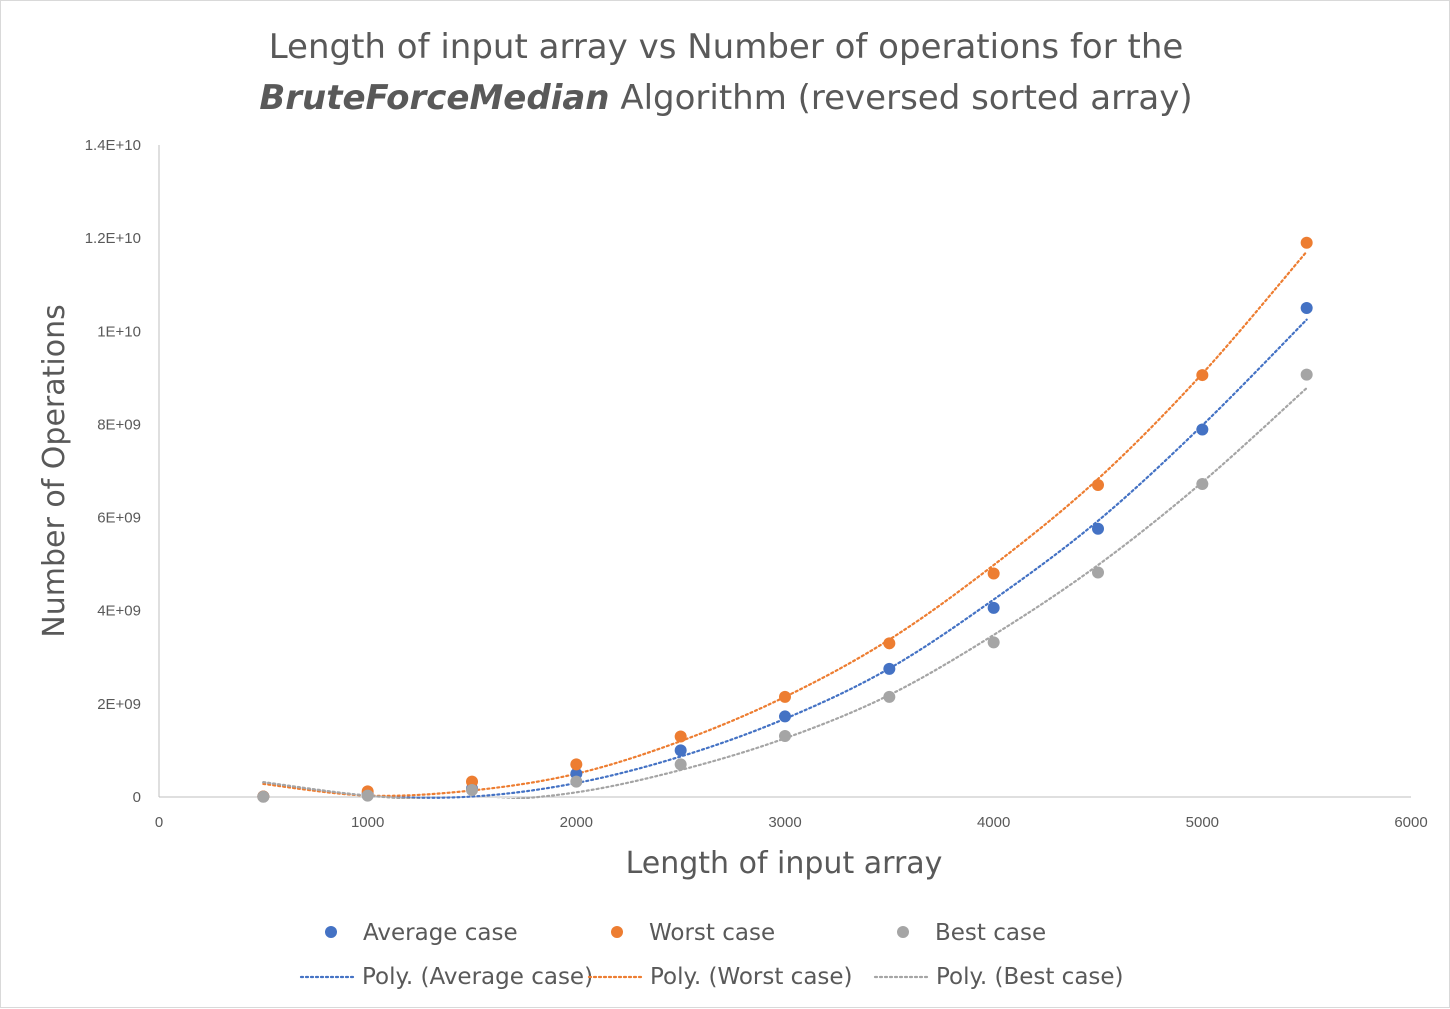 The width and height of the screenshot is (1450, 1009). Describe the element at coordinates (440, 933) in the screenshot. I see `legend-label: Average case` at that location.